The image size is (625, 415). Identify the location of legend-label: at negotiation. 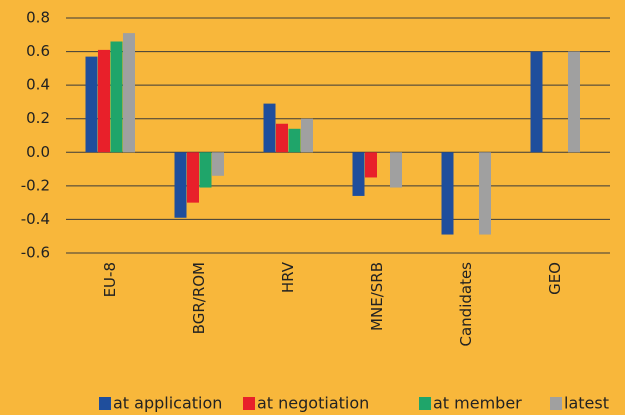
(313, 403).